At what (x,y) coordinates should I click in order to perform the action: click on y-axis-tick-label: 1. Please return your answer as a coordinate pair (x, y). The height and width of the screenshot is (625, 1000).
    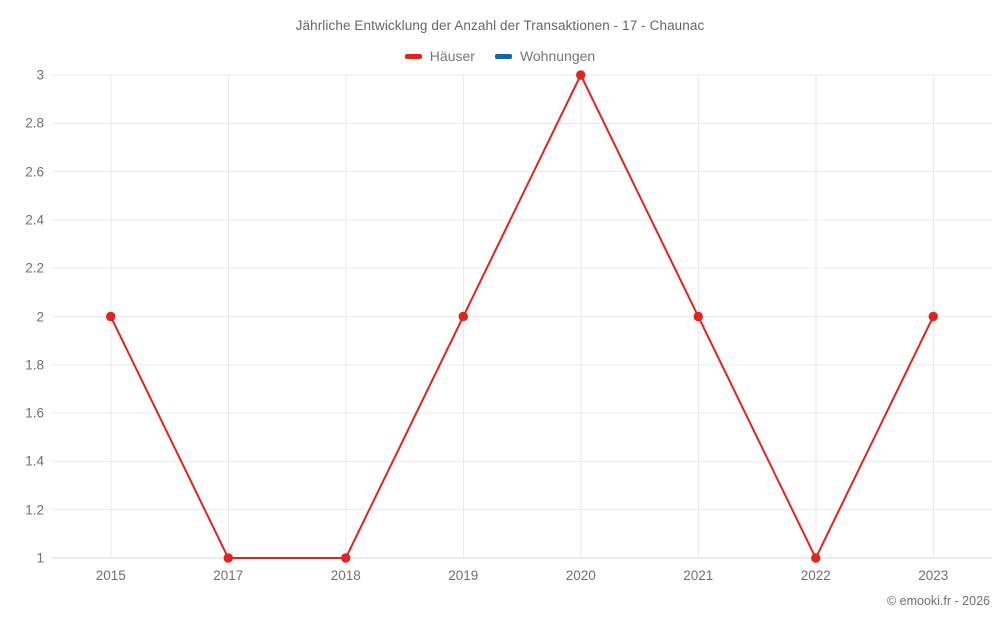
    Looking at the image, I should click on (40, 558).